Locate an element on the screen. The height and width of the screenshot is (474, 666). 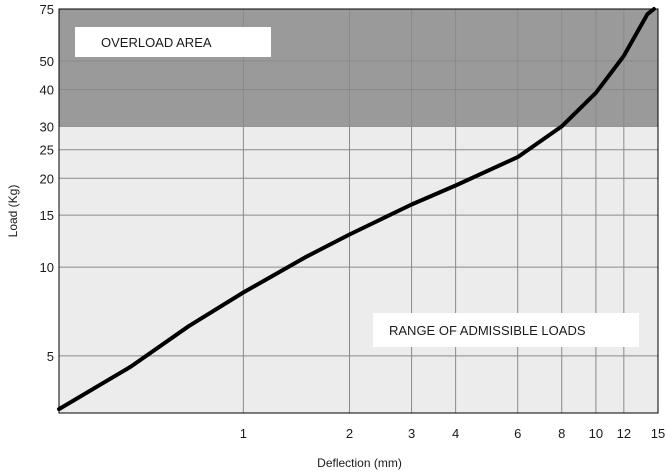
y-tick-label-3: 20 is located at coordinates (47, 178).